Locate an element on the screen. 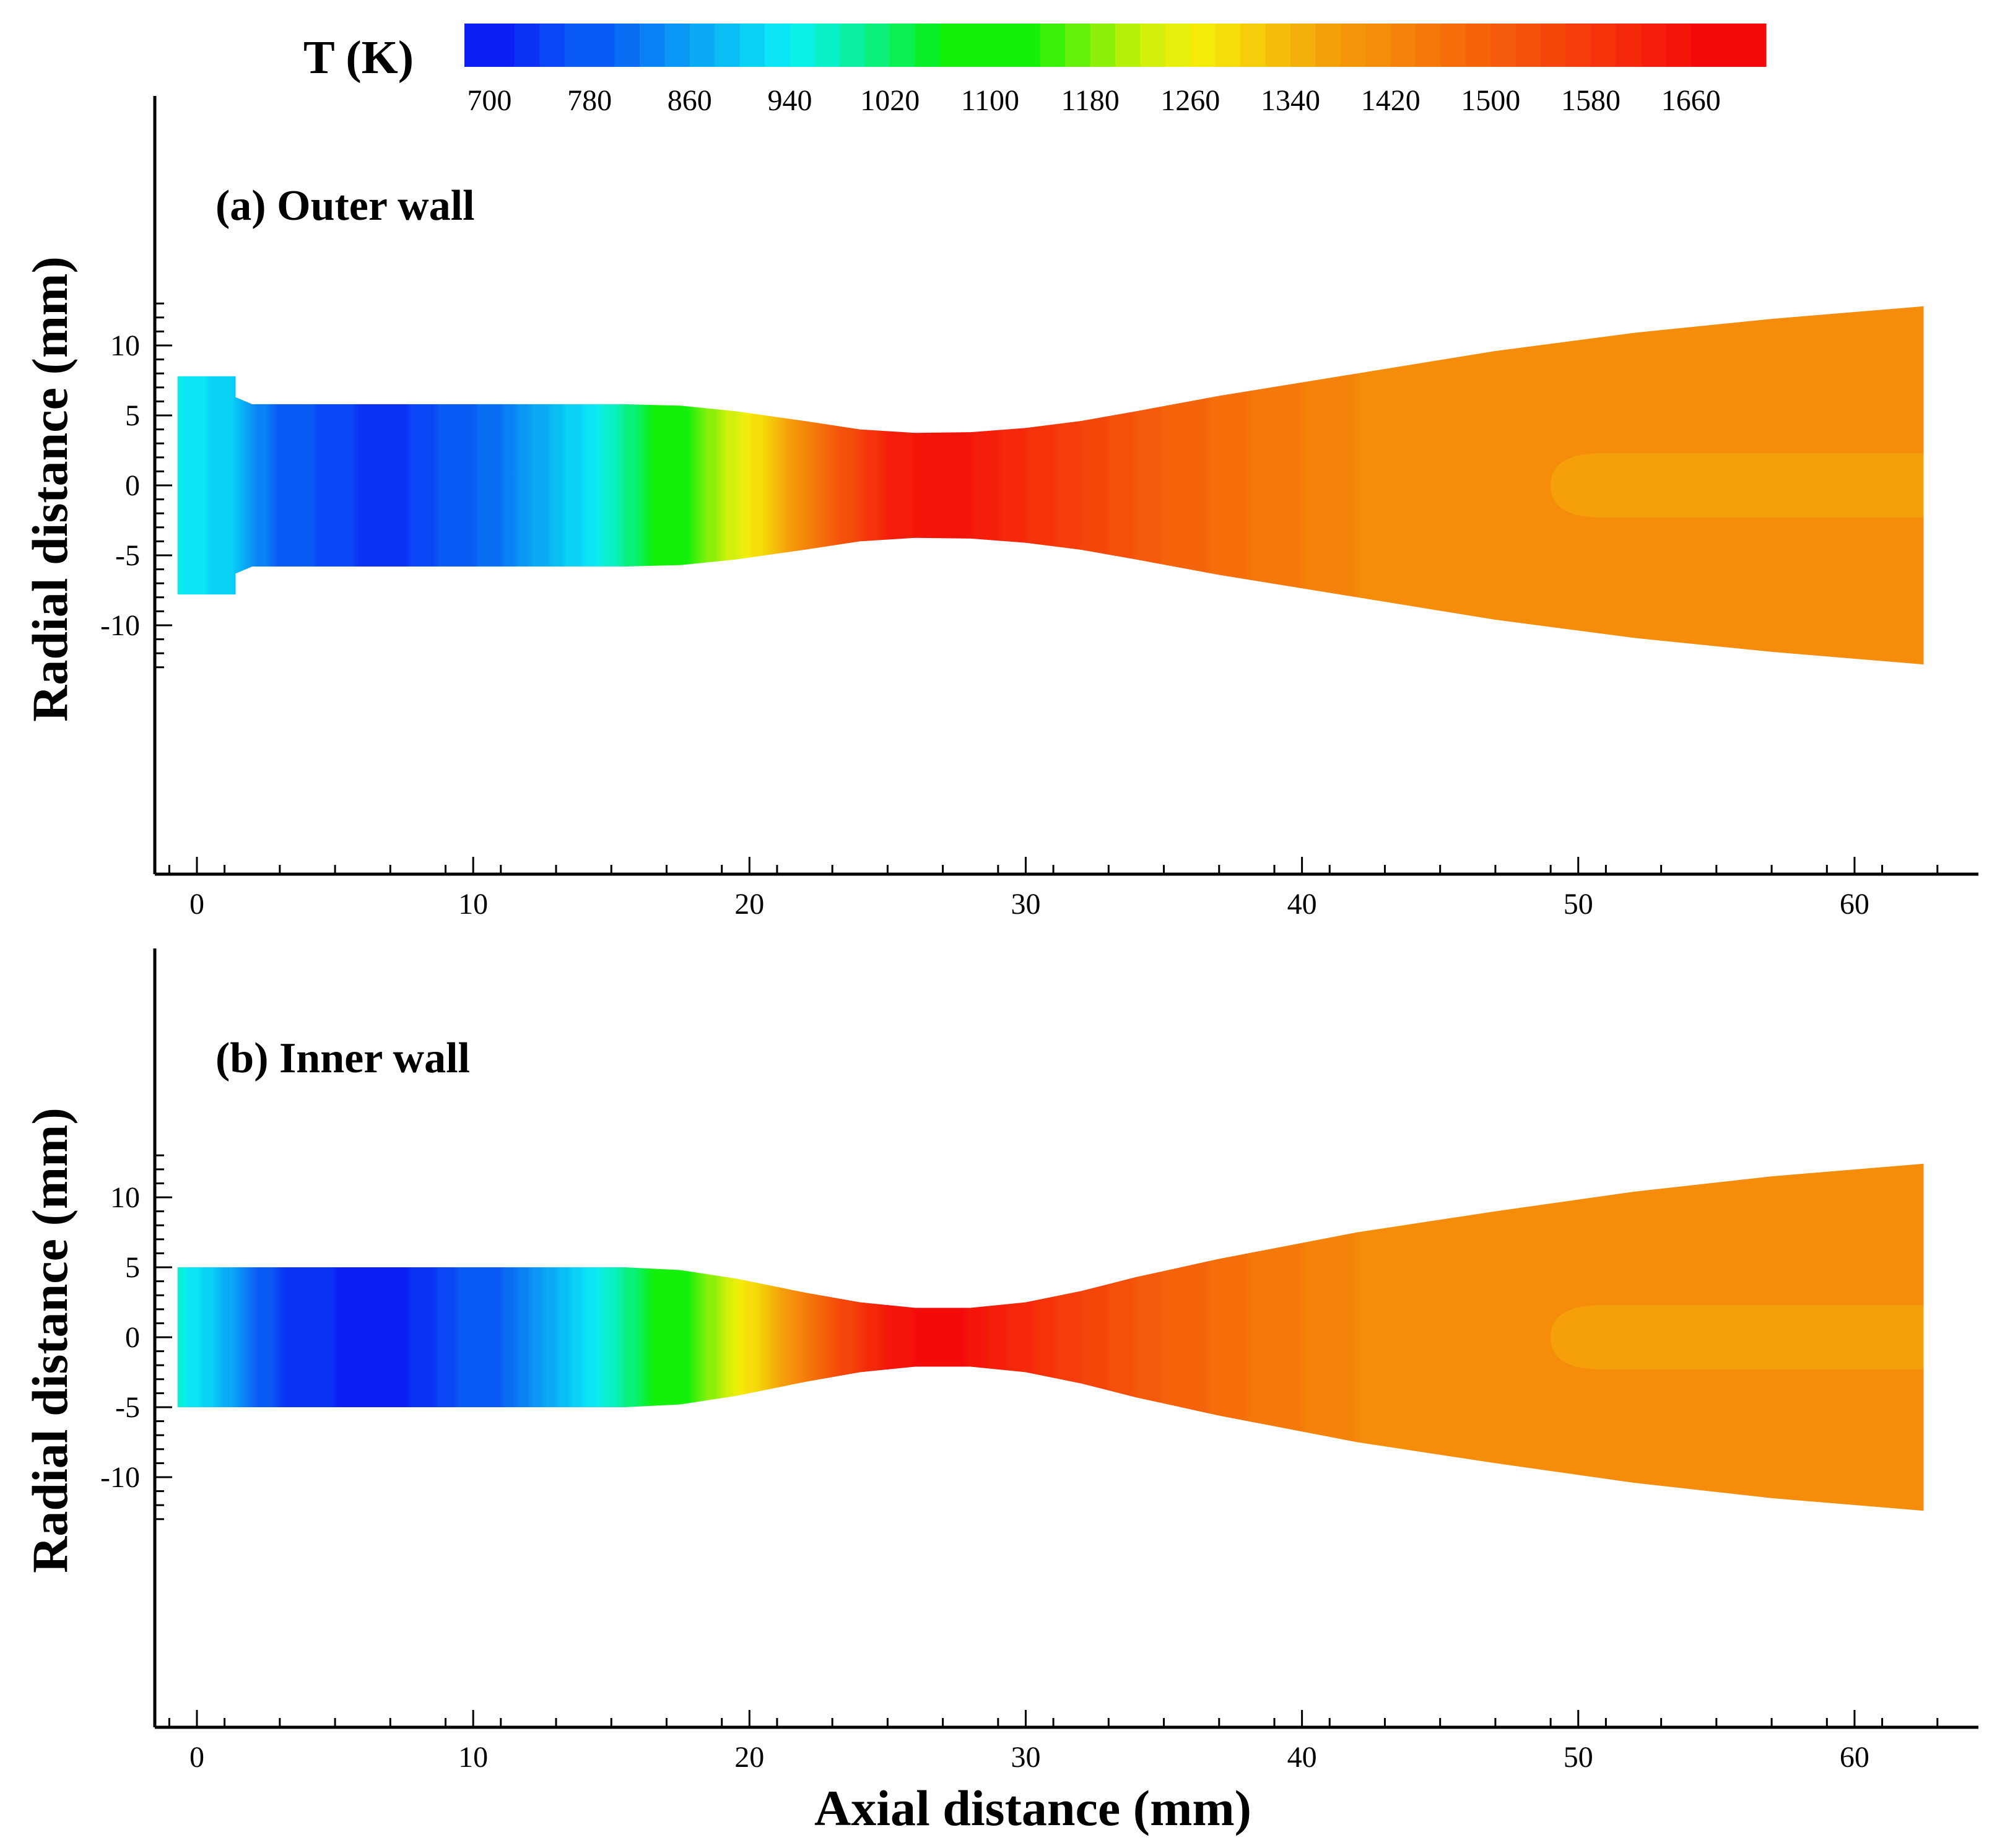  colorbar-tick-label: 1180 is located at coordinates (1090, 100).